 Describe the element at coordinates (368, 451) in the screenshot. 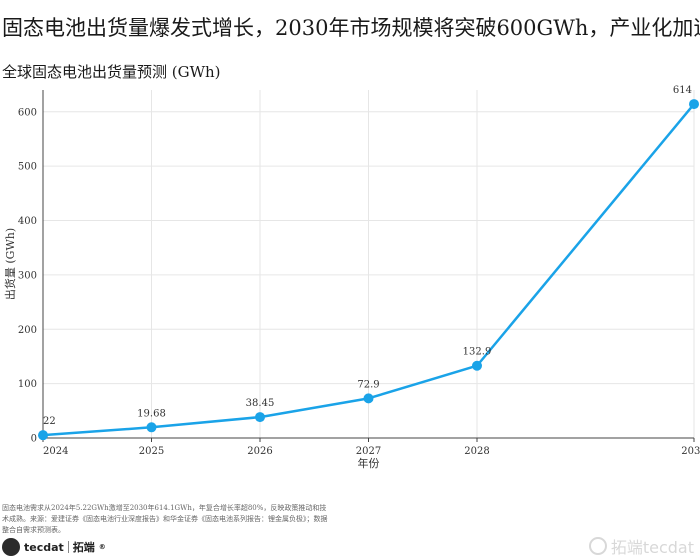

I see `x-tick-label: 2027` at that location.